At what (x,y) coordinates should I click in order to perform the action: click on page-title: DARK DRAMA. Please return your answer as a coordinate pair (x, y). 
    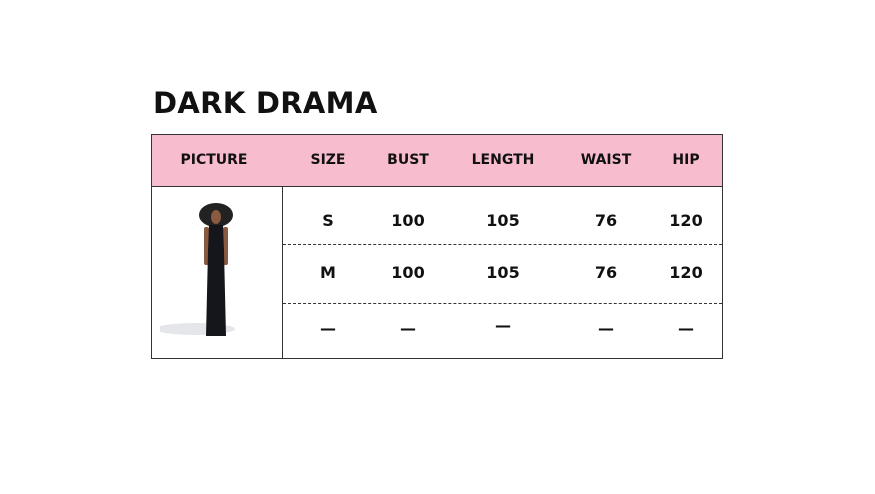
    Looking at the image, I should click on (265, 103).